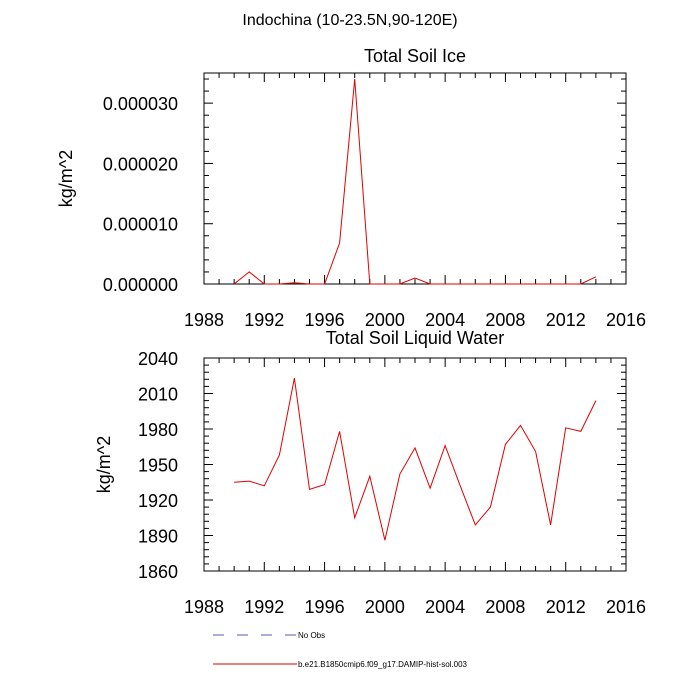  I want to click on y-tick-label: 2040, so click(158, 359).